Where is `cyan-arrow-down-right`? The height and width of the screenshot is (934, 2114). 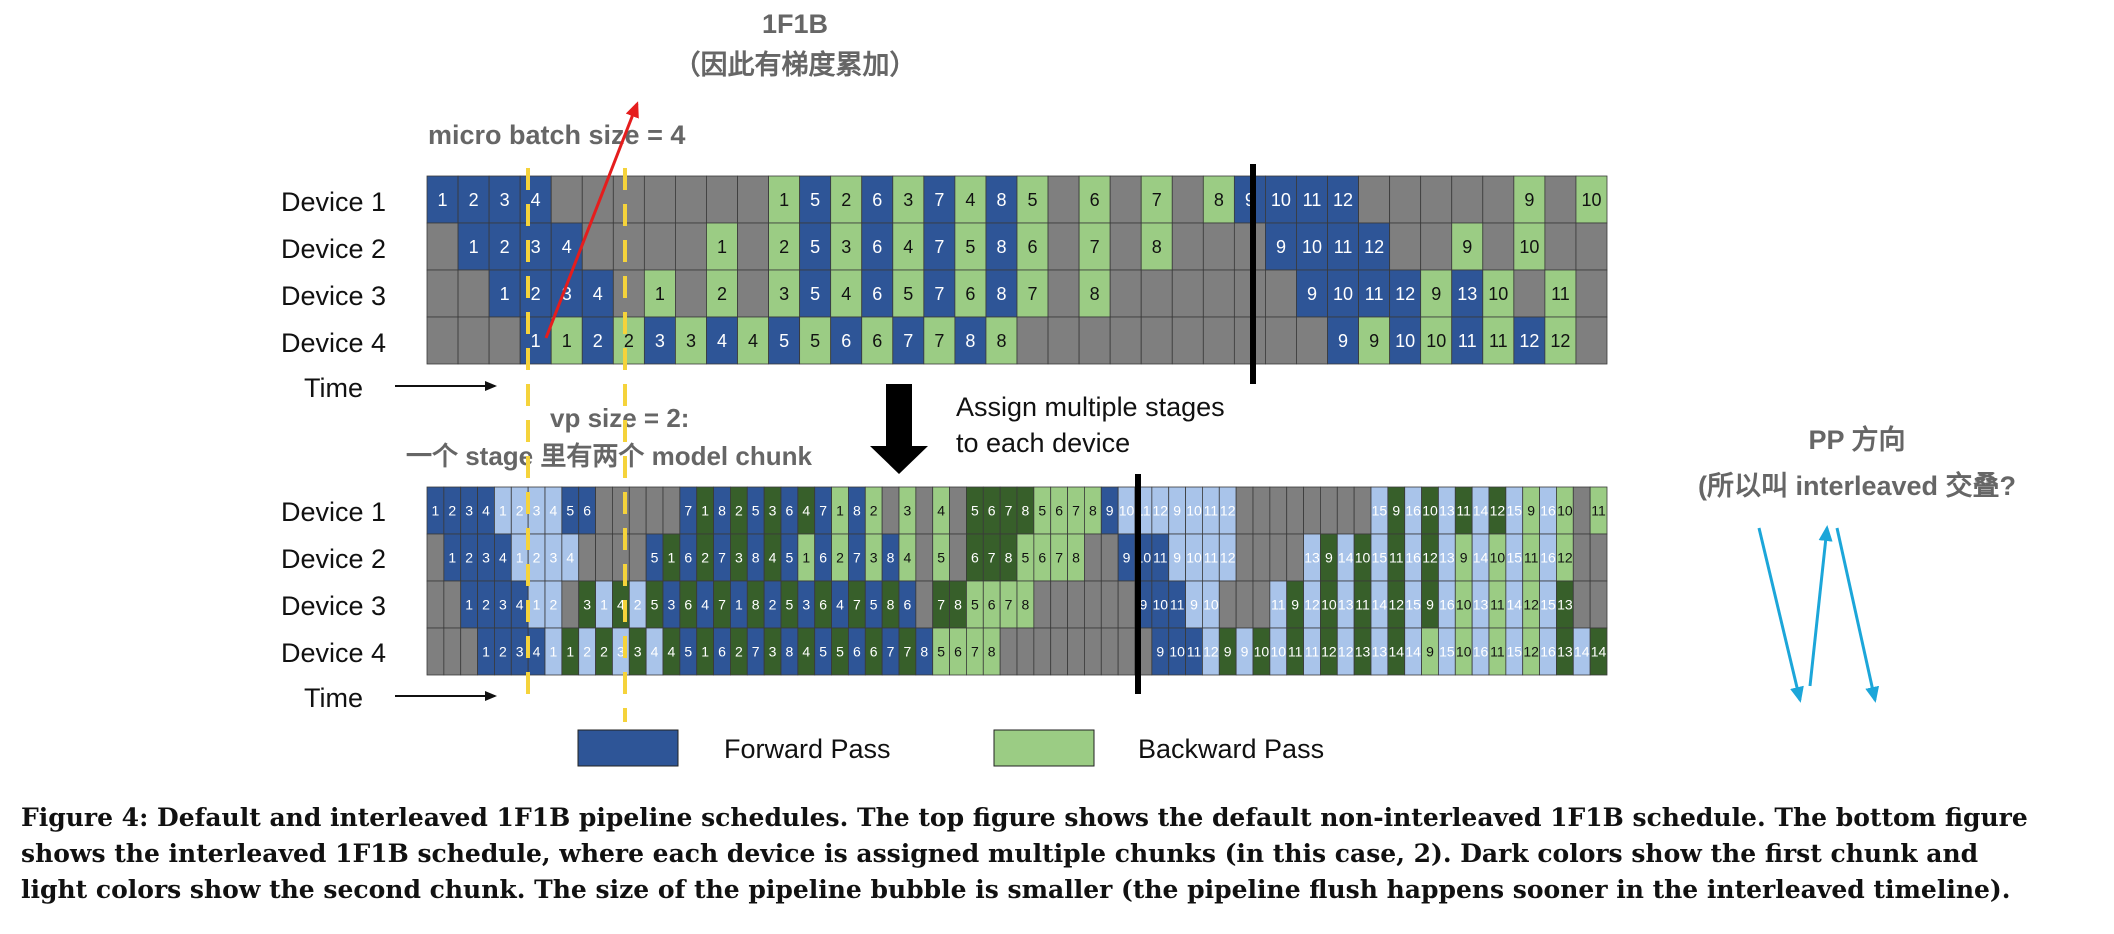 cyan-arrow-down-right is located at coordinates (1857, 615).